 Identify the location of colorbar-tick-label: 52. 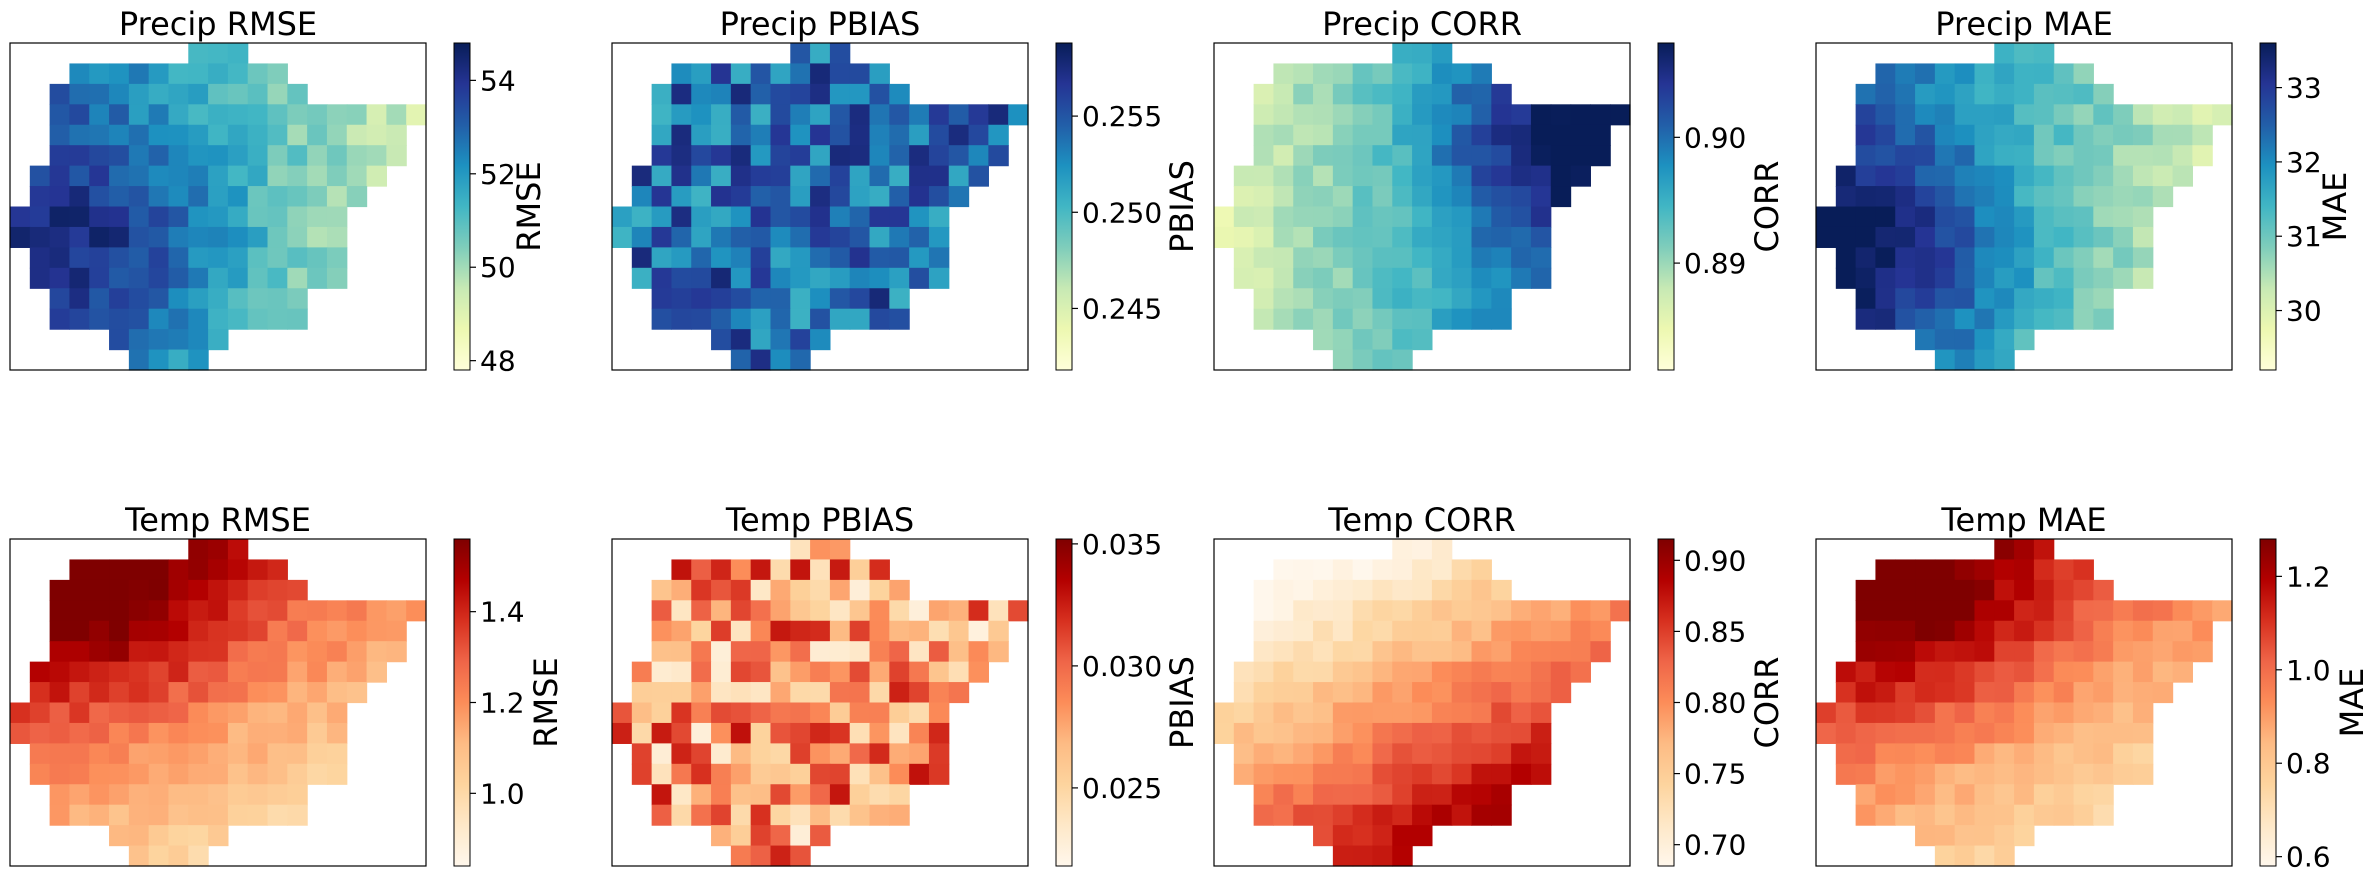
(498, 174).